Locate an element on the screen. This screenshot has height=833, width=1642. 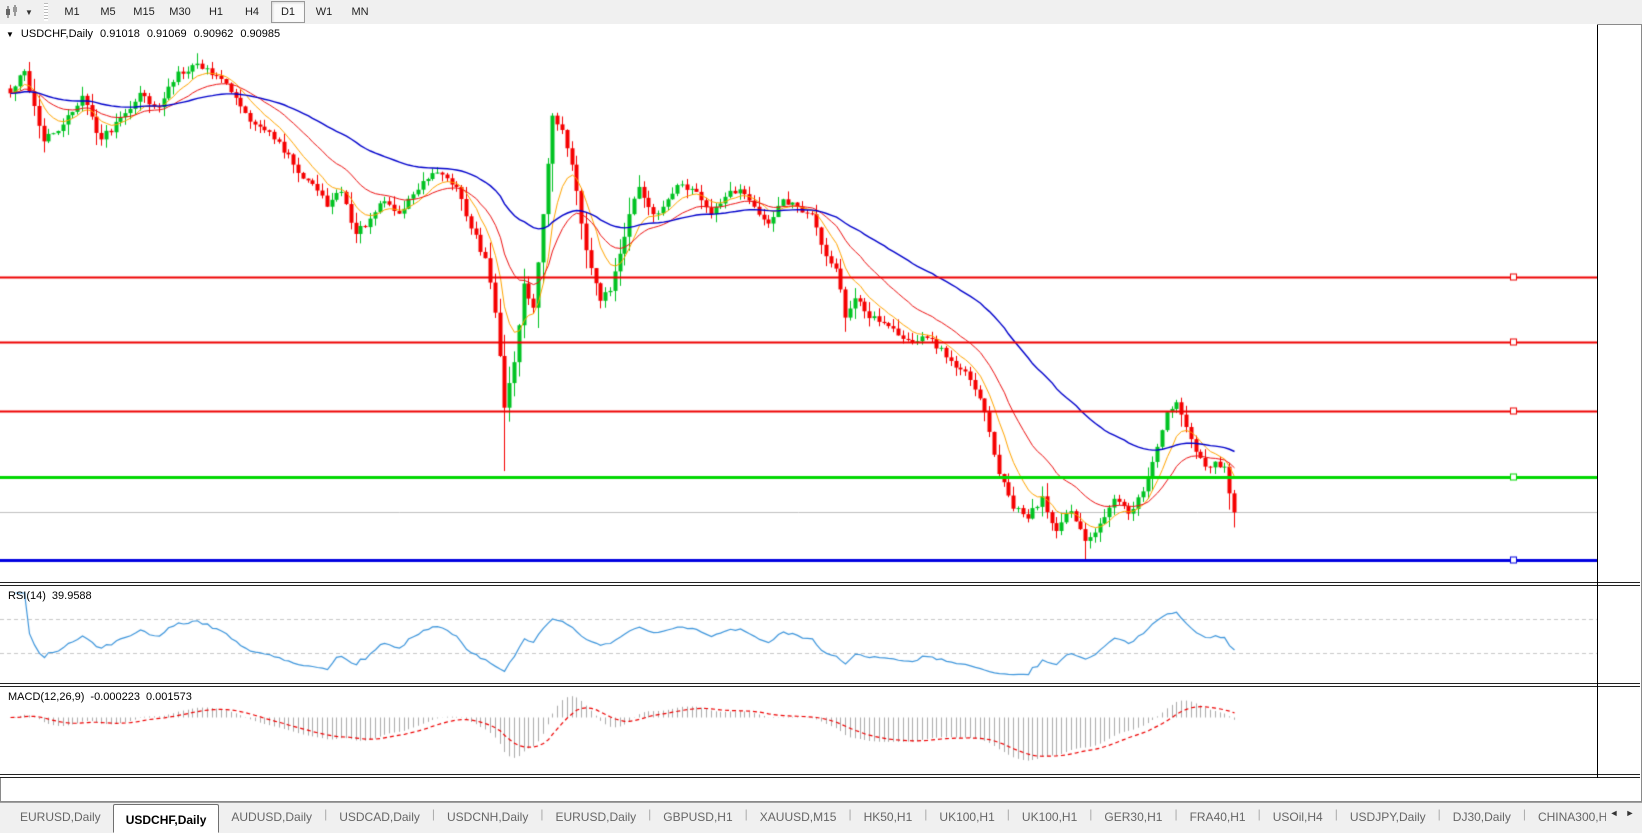
timeframe-button-W1: W1 is located at coordinates (324, 12).